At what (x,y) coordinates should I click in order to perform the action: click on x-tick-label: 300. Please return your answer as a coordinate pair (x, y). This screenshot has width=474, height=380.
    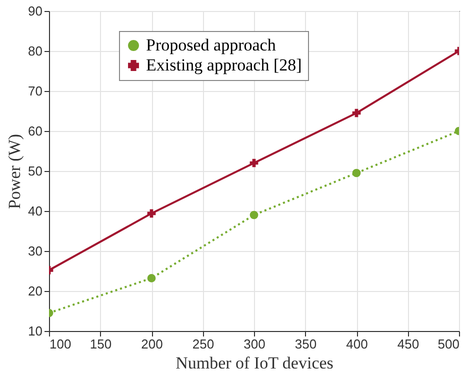
    Looking at the image, I should click on (255, 344).